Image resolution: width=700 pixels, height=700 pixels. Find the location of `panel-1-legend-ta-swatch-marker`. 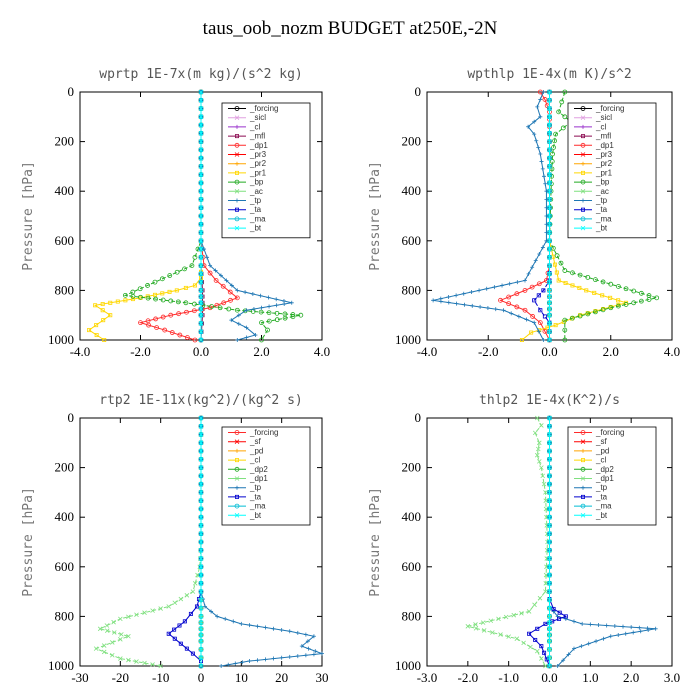

panel-1-legend-ta-swatch-marker is located at coordinates (236, 209).